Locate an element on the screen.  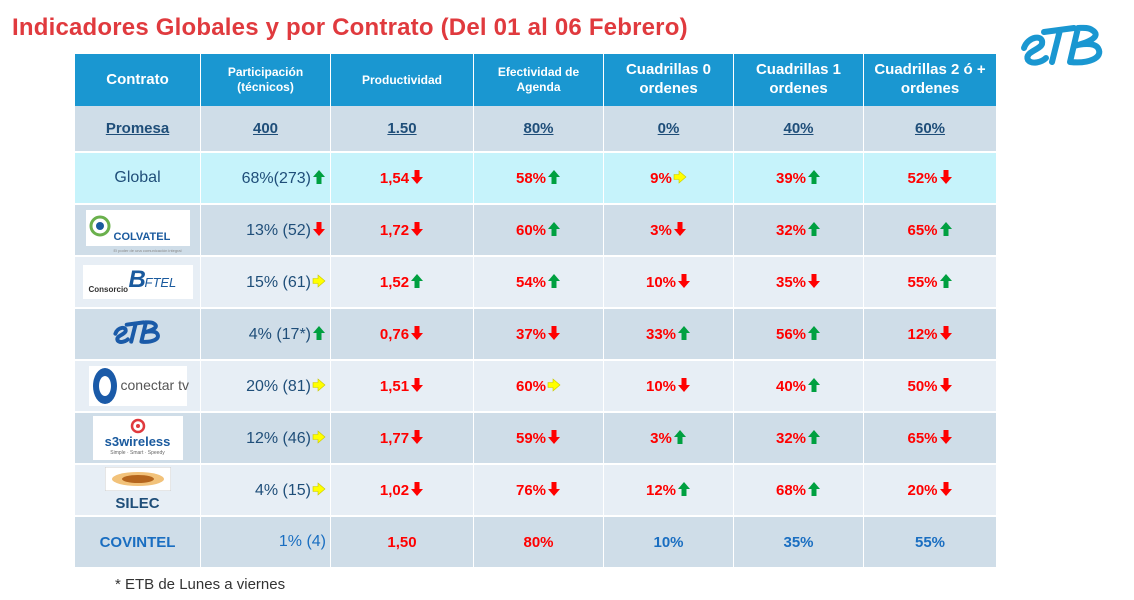
metric-cell: 1,52 is located at coordinates (402, 283).